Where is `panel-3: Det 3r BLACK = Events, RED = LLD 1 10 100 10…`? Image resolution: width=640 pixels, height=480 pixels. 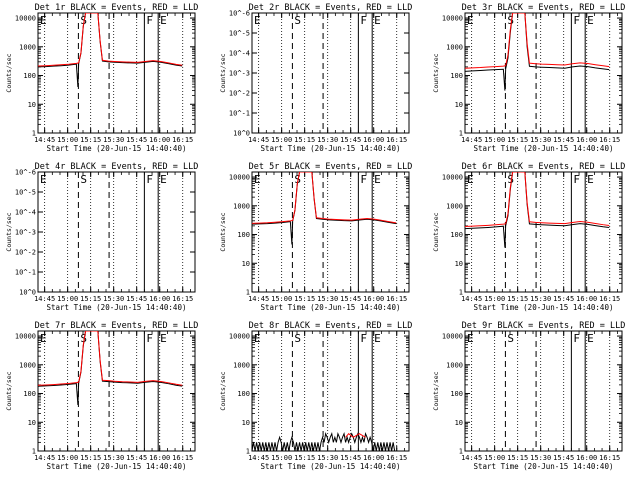
panel-3: Det 3r BLACK = Events, RED = LLD 1 10 100 10… is located at coordinates (528, 78).